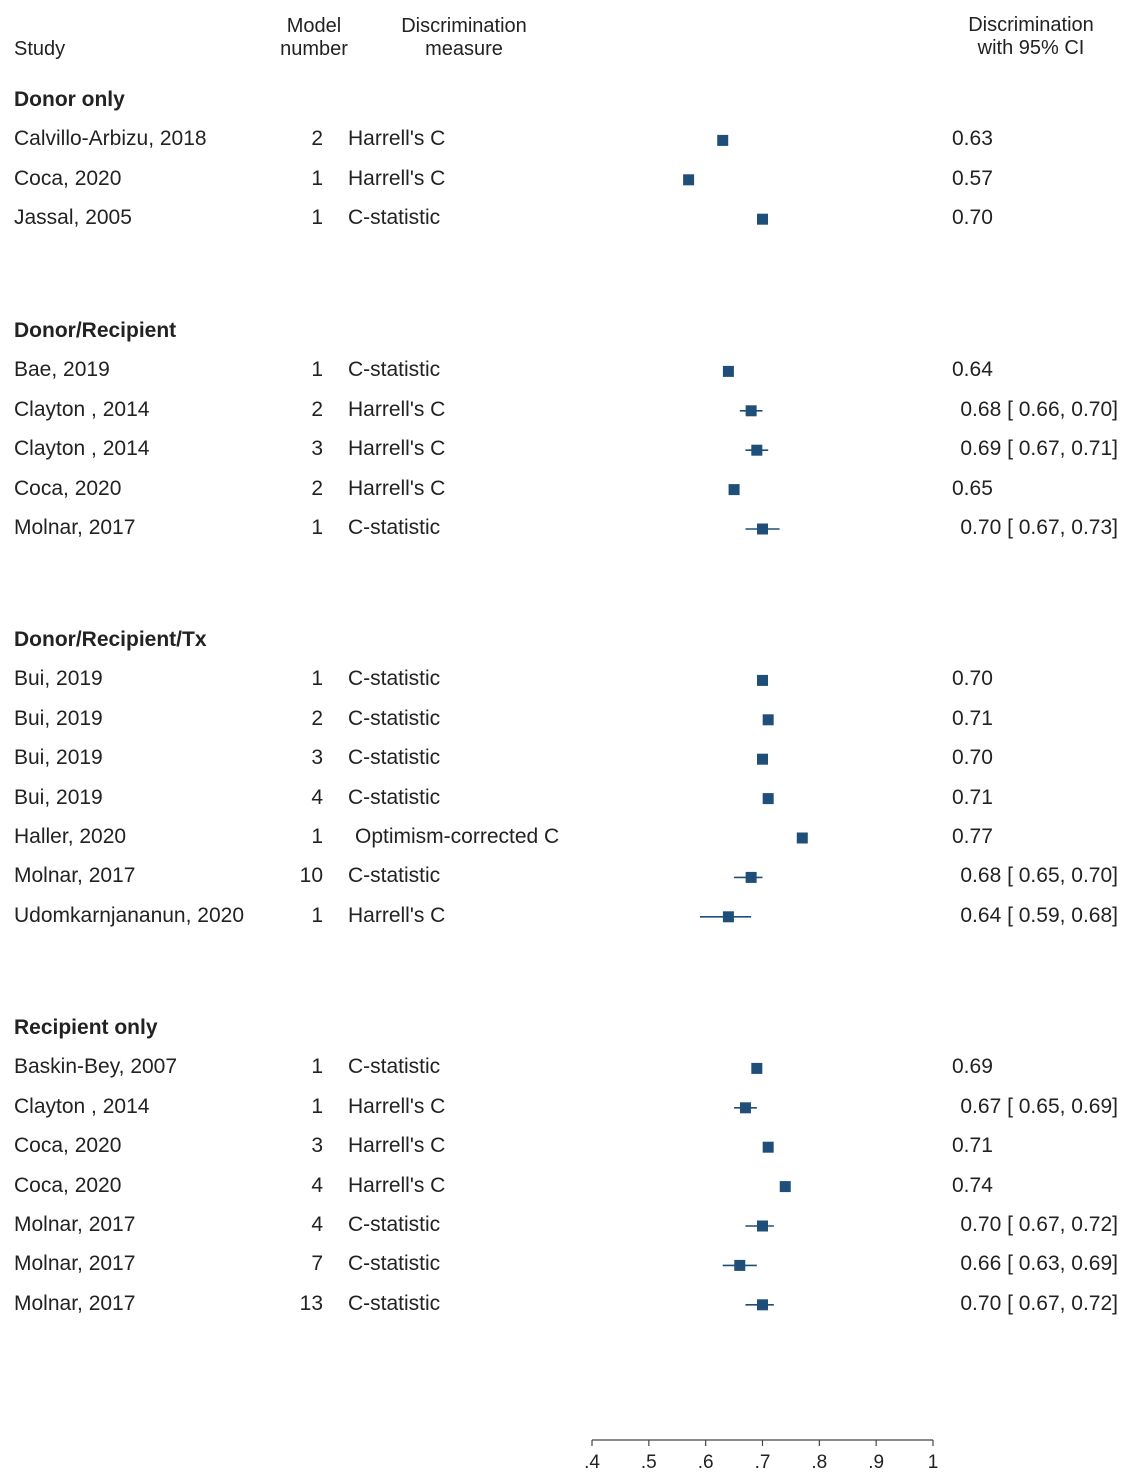 The width and height of the screenshot is (1123, 1474). Describe the element at coordinates (819, 1462) in the screenshot. I see `x-axis-tick-label: .8` at that location.